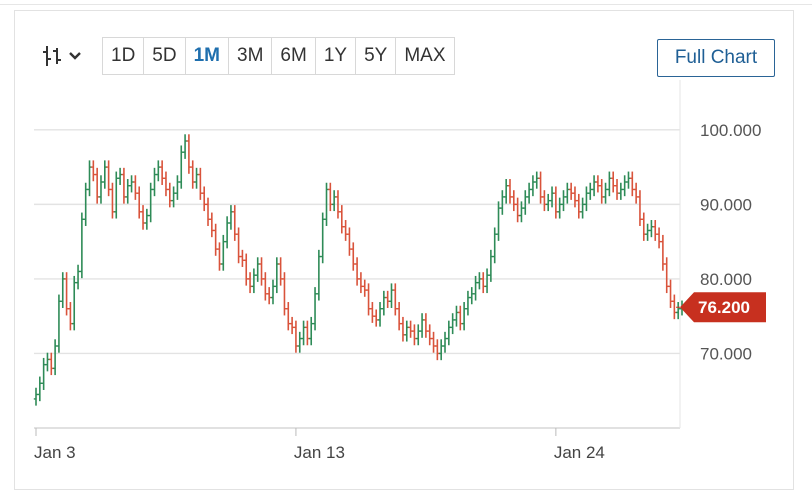 This screenshot has width=812, height=500. I want to click on chart-toolbar: 1D 5D 1M 3M 6M 1Y 5Y MAX, so click(247, 56).